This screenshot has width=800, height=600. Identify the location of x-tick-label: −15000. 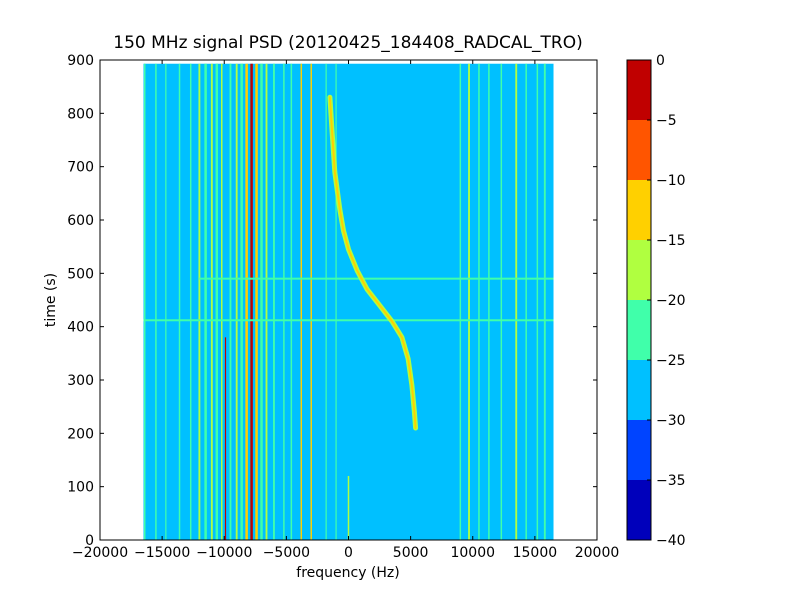
(162, 553).